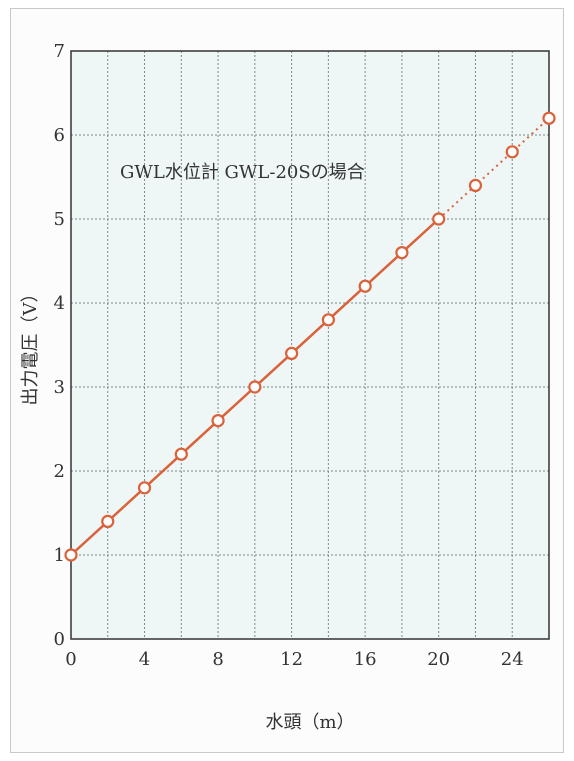 This screenshot has height=761, width=574. I want to click on y-tick-label: 3, so click(59, 387).